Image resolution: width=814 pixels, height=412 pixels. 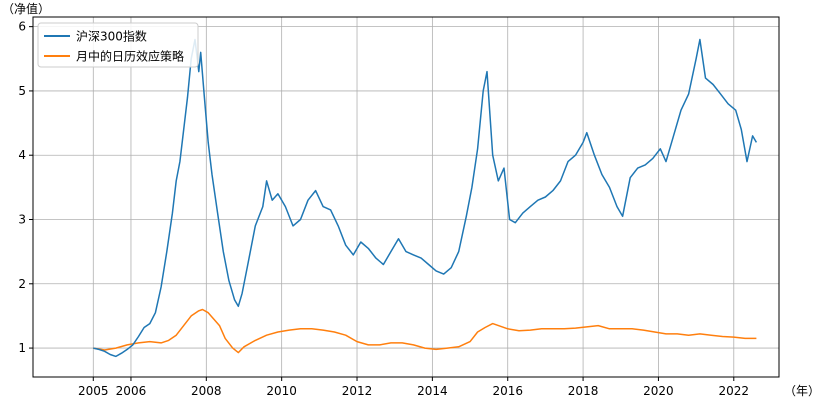 I want to click on legend-box, so click(x=118, y=45).